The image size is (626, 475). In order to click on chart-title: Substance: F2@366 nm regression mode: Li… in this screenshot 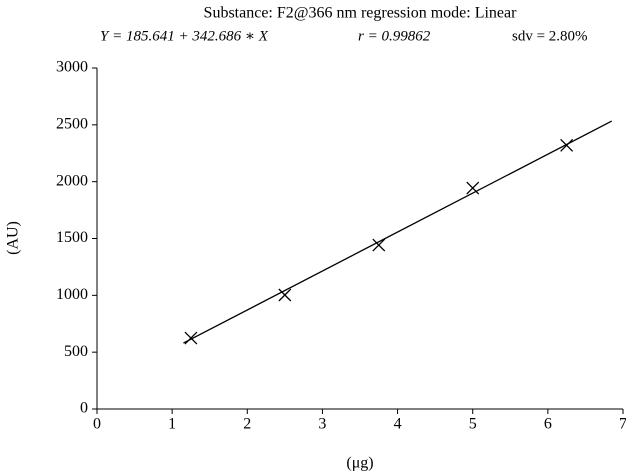, I will do `click(361, 13)`.